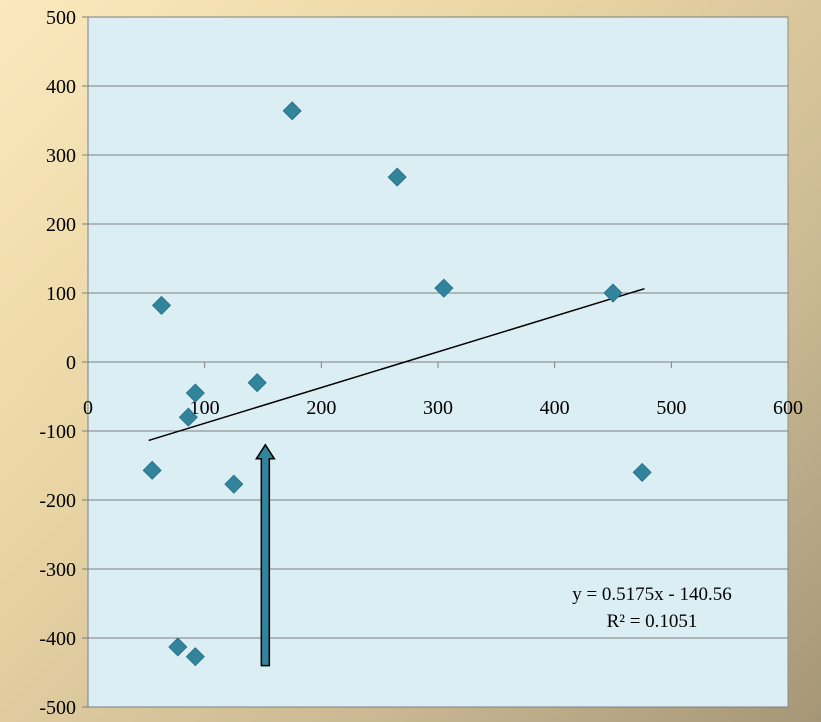  What do you see at coordinates (61, 18) in the screenshot?
I see `y-tick-label: 500` at bounding box center [61, 18].